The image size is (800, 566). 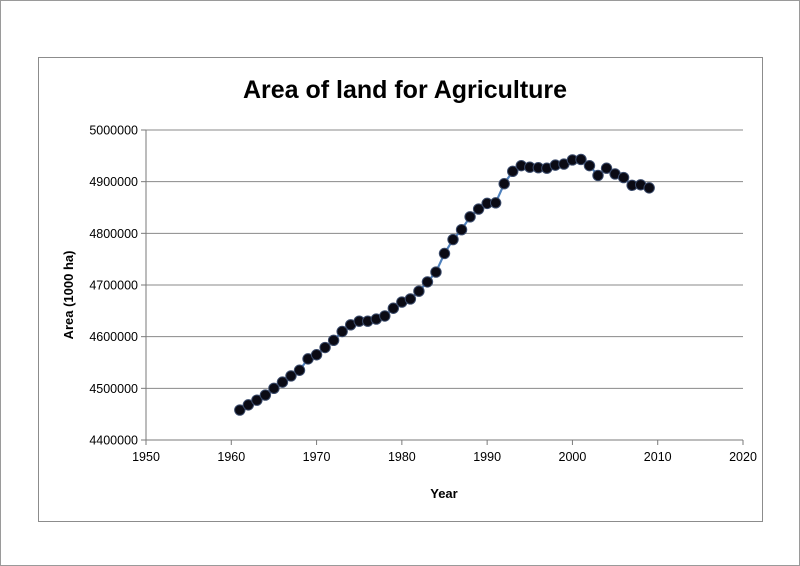 I want to click on y-tick-label: 4600000, so click(x=113, y=337).